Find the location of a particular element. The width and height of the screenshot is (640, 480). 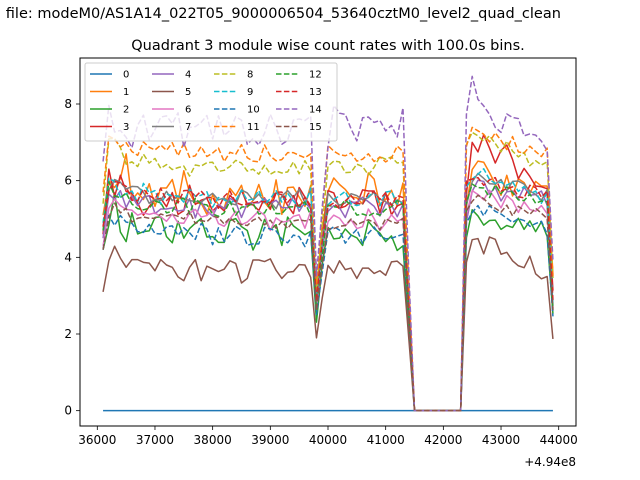

legend-label-13: 13 is located at coordinates (315, 92).